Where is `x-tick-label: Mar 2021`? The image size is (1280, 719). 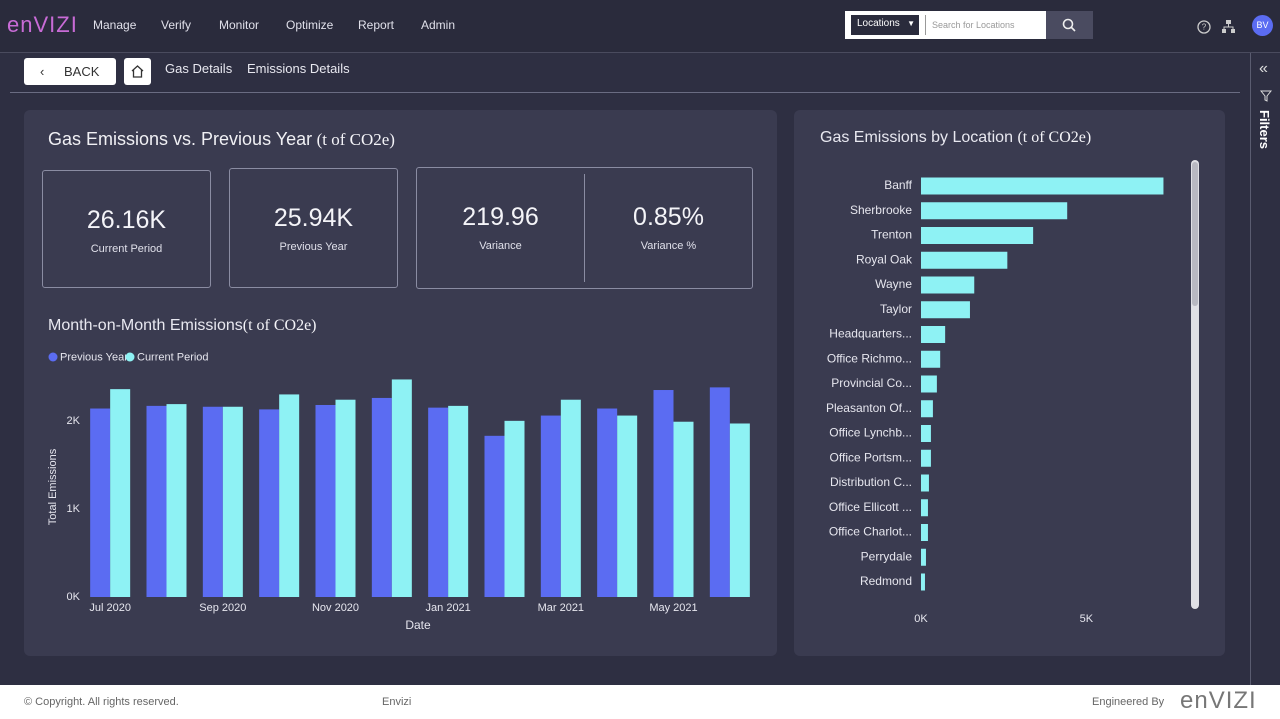 x-tick-label: Mar 2021 is located at coordinates (561, 608).